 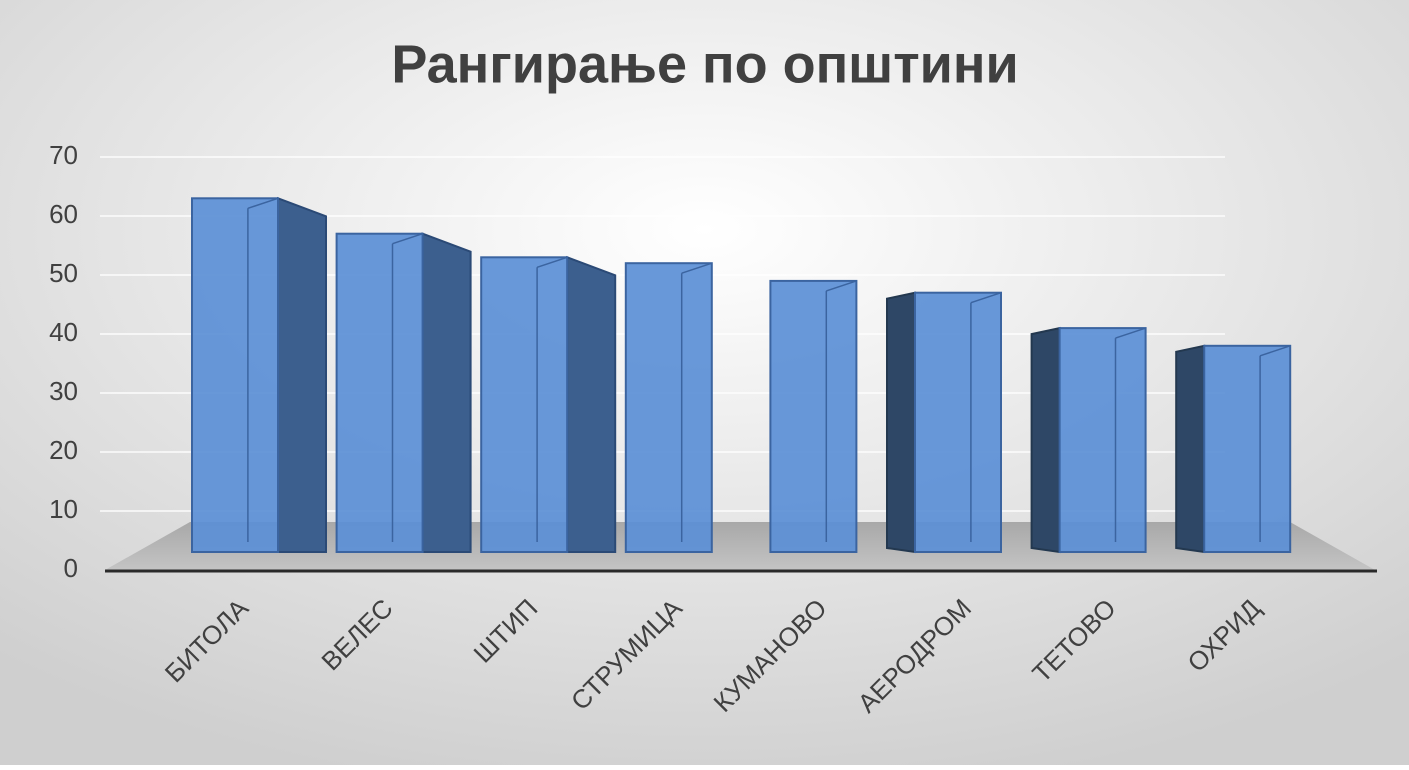 What do you see at coordinates (71, 568) in the screenshot?
I see `y-tick-label: 0` at bounding box center [71, 568].